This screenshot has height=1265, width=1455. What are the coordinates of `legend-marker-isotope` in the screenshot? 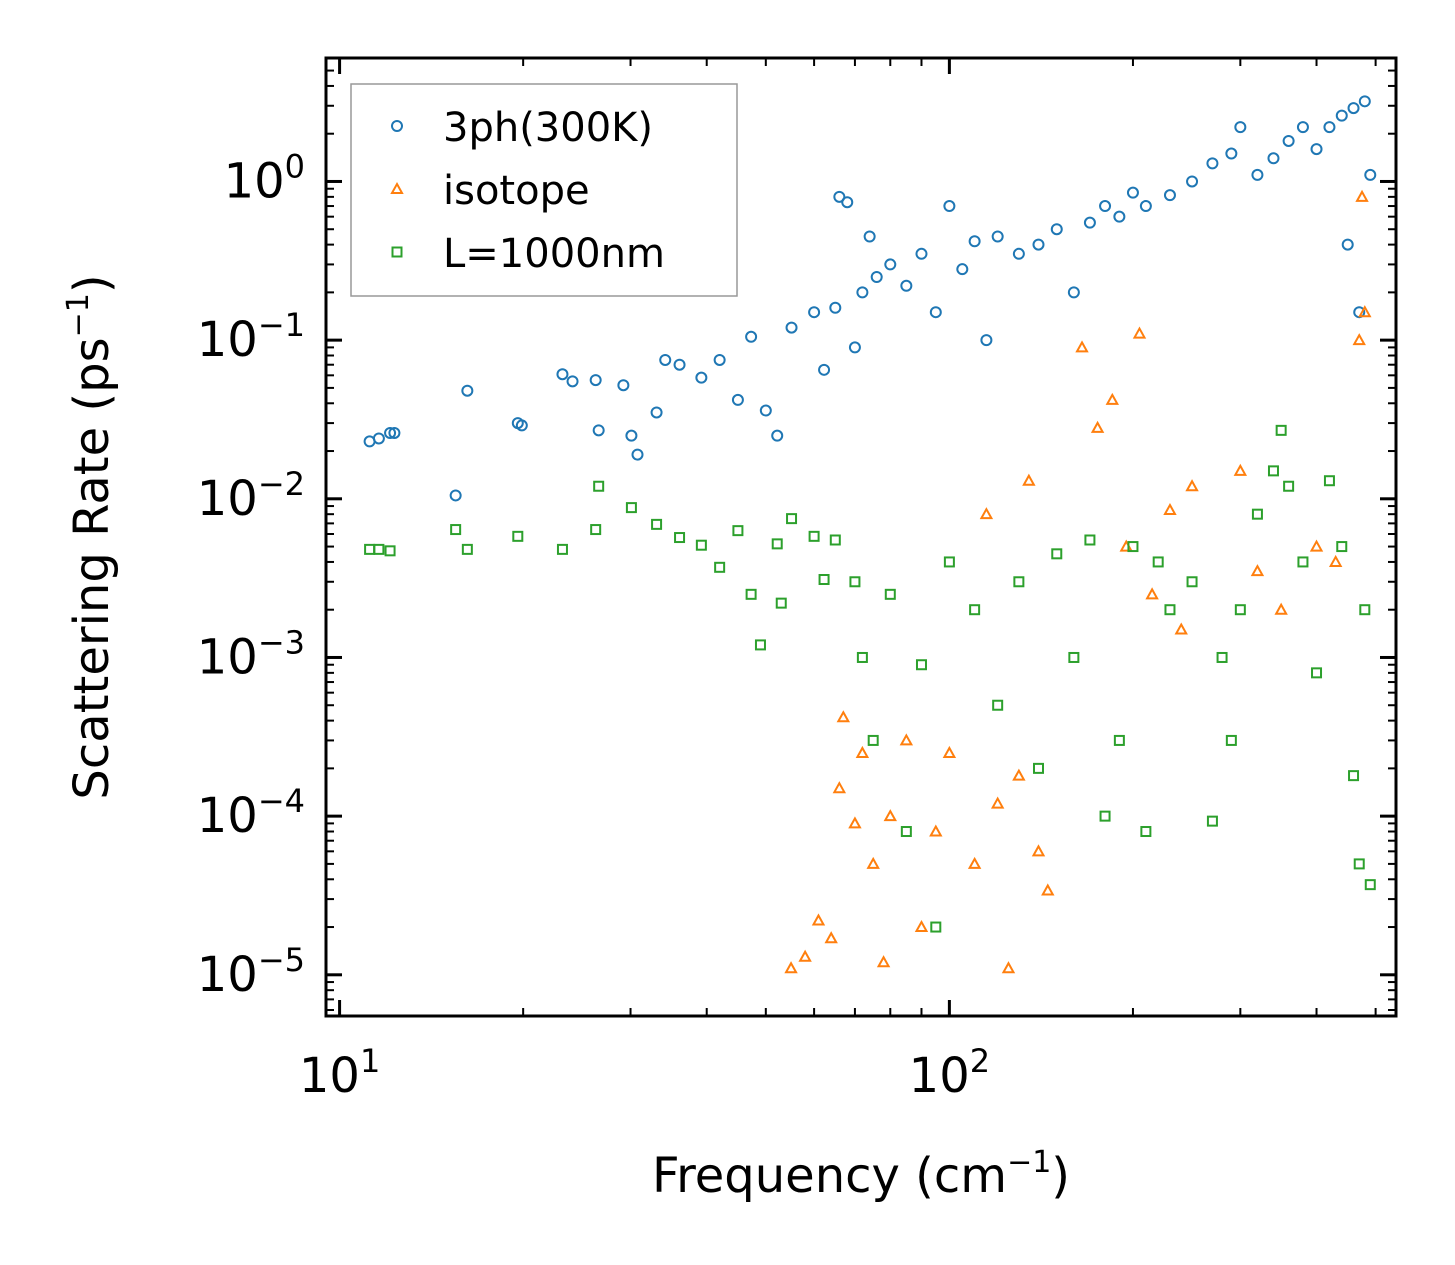 It's located at (397, 187).